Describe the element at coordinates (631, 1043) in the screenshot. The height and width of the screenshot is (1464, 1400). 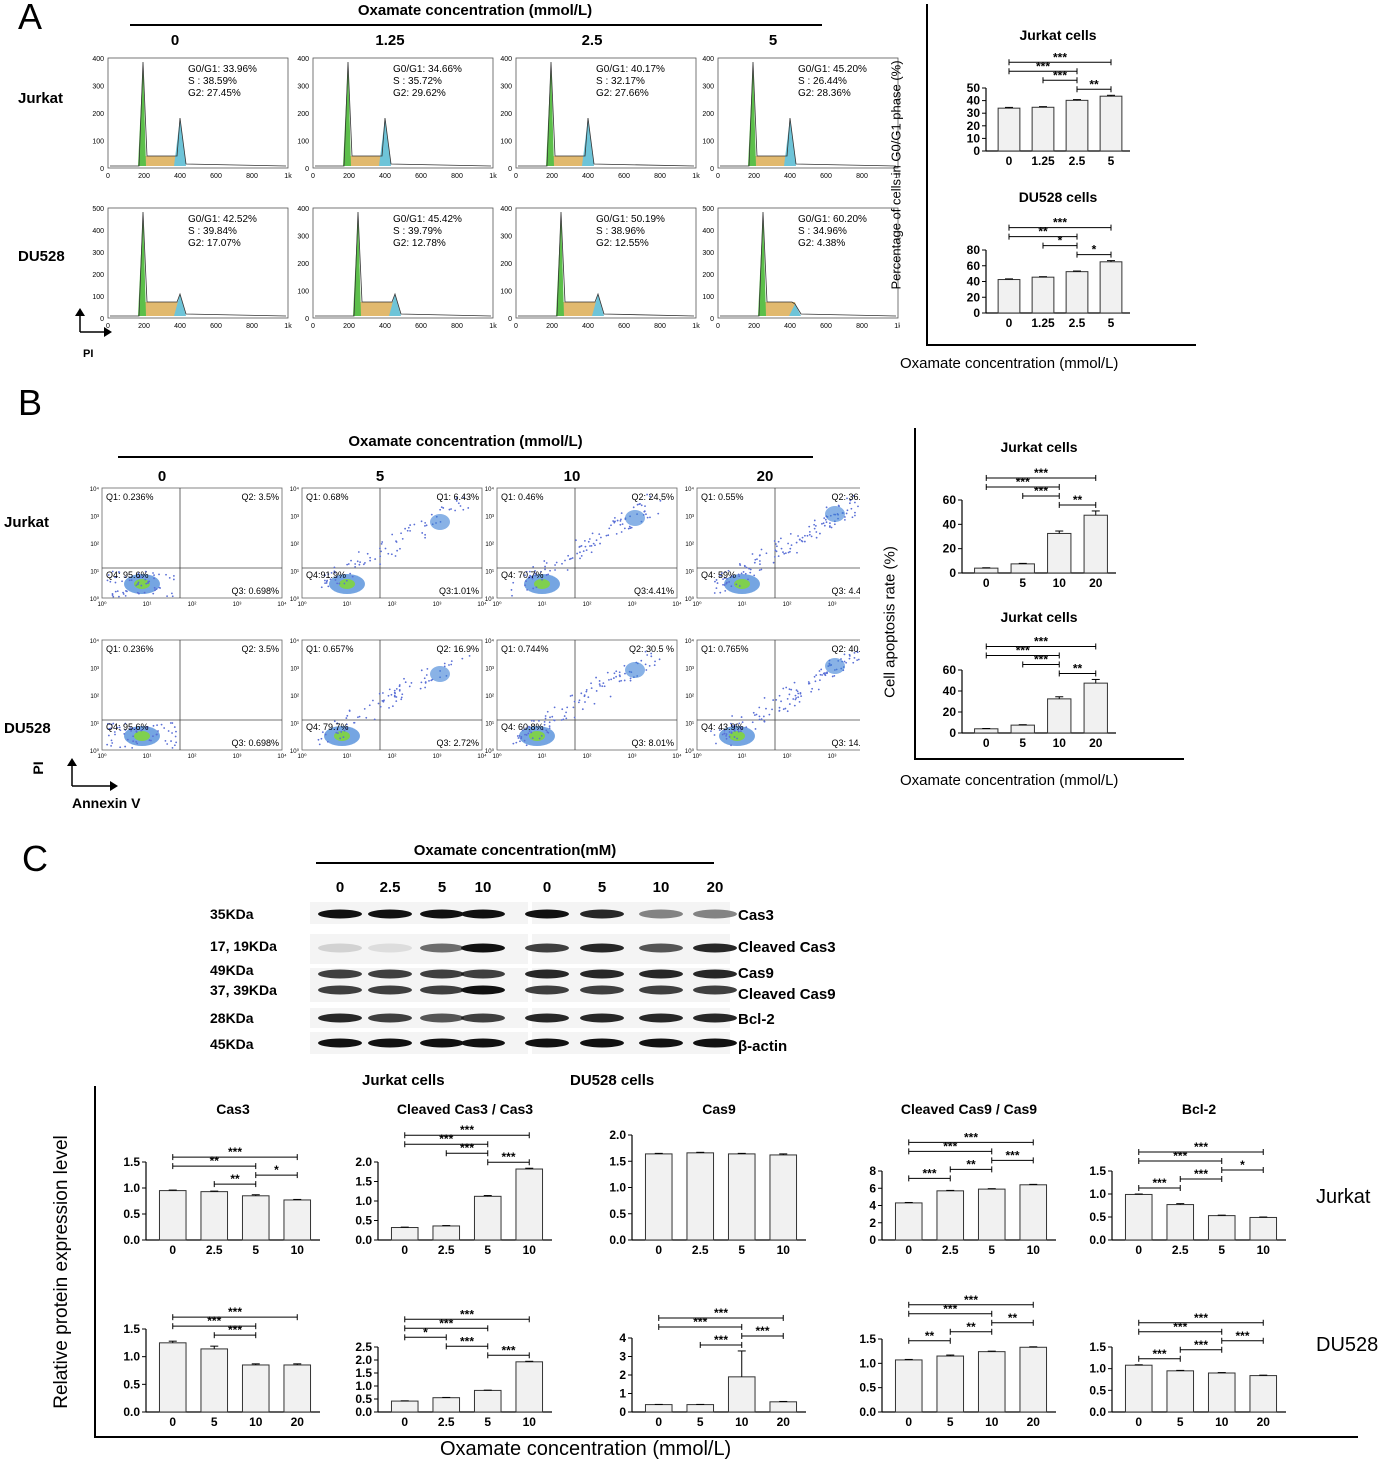
I see `blot-strip-du528` at that location.